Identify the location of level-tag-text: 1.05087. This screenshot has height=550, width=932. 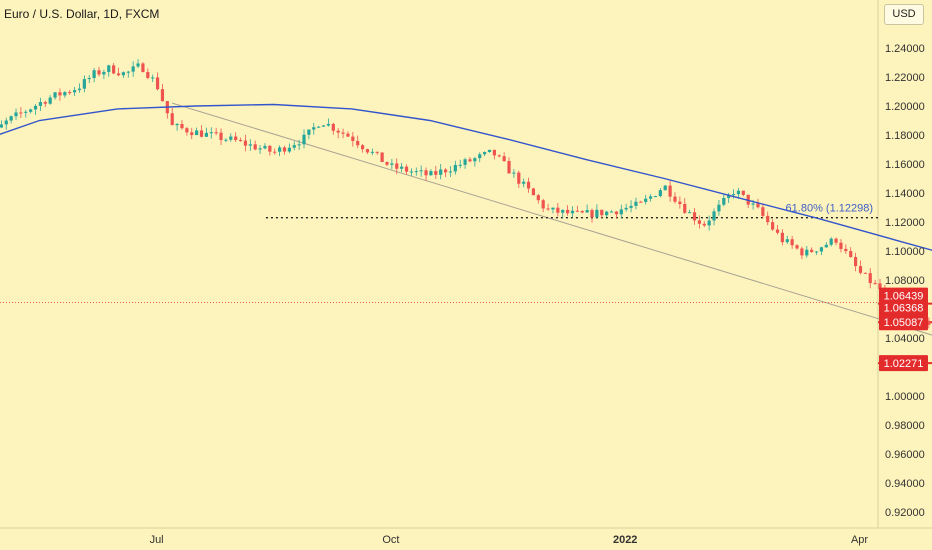
(904, 323).